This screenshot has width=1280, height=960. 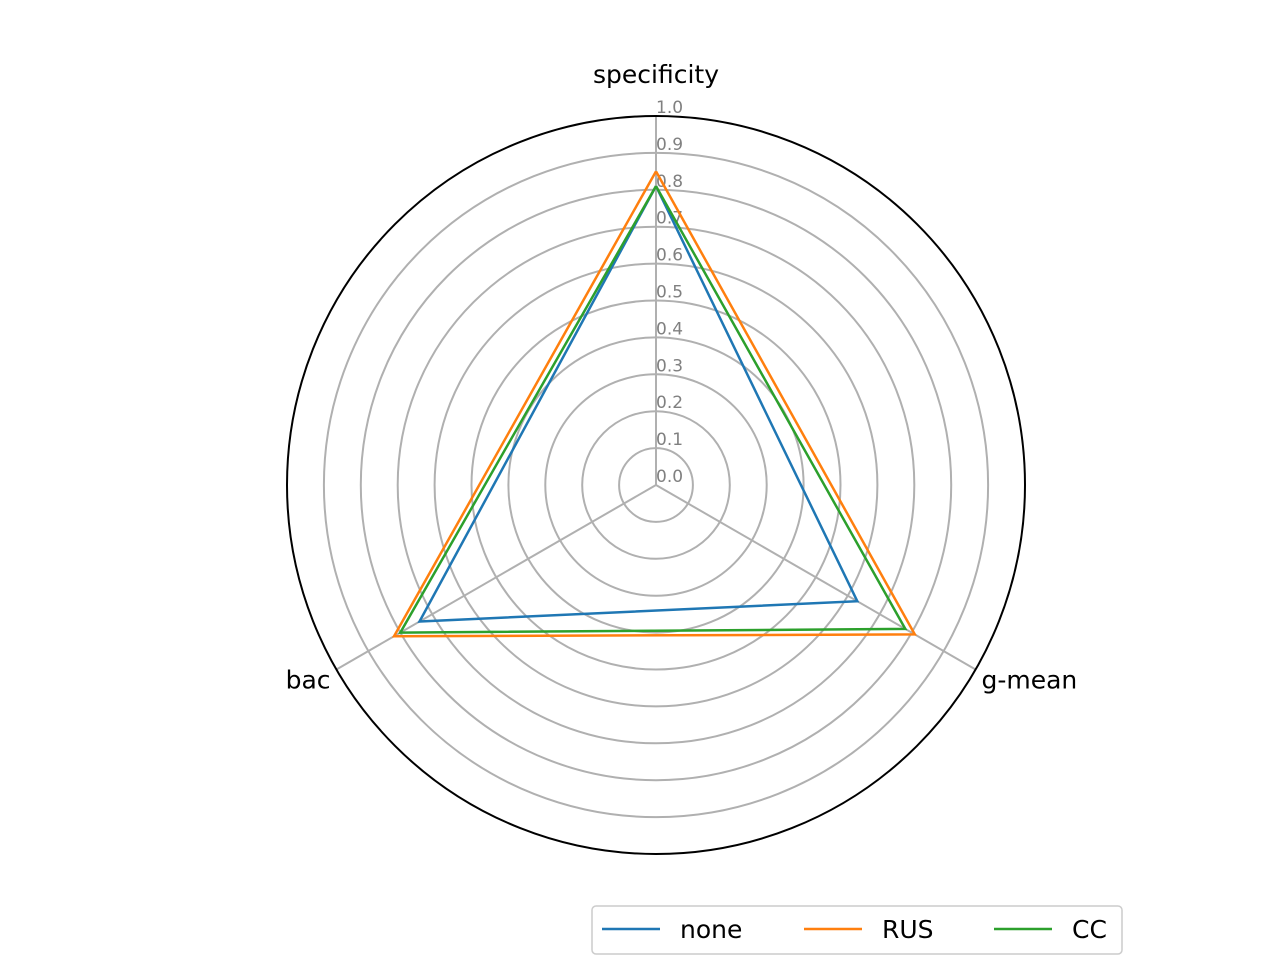 I want to click on legend-label-none: none, so click(x=711, y=929).